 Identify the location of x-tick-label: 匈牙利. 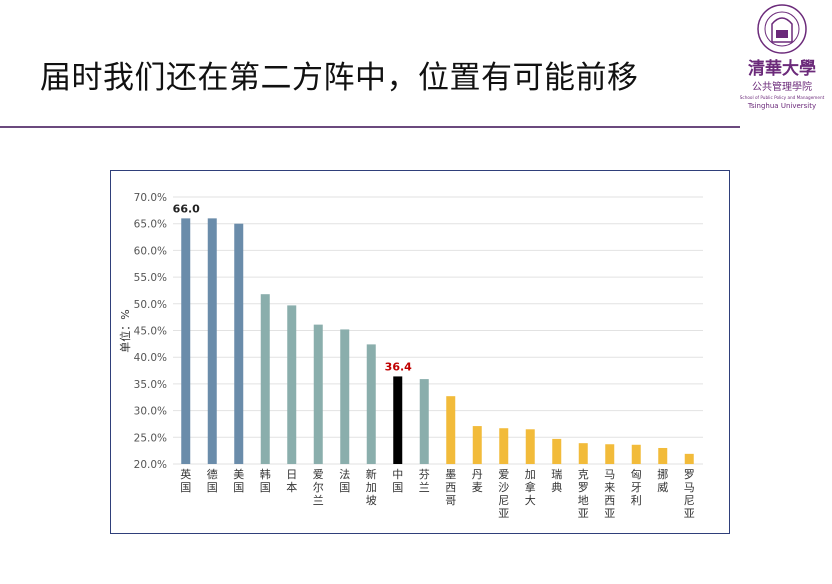
(636, 487).